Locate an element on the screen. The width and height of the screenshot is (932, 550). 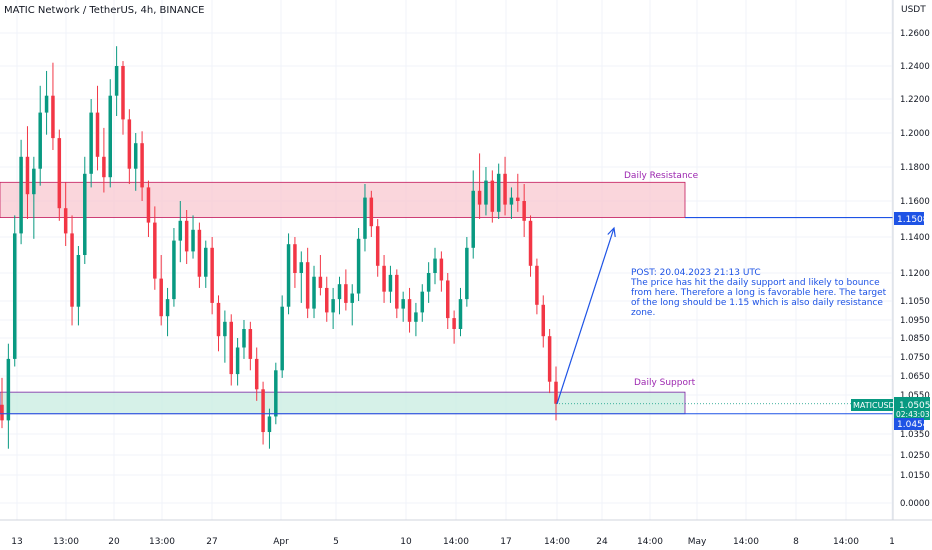
price-tick-label: 1.0550 is located at coordinates (915, 396).